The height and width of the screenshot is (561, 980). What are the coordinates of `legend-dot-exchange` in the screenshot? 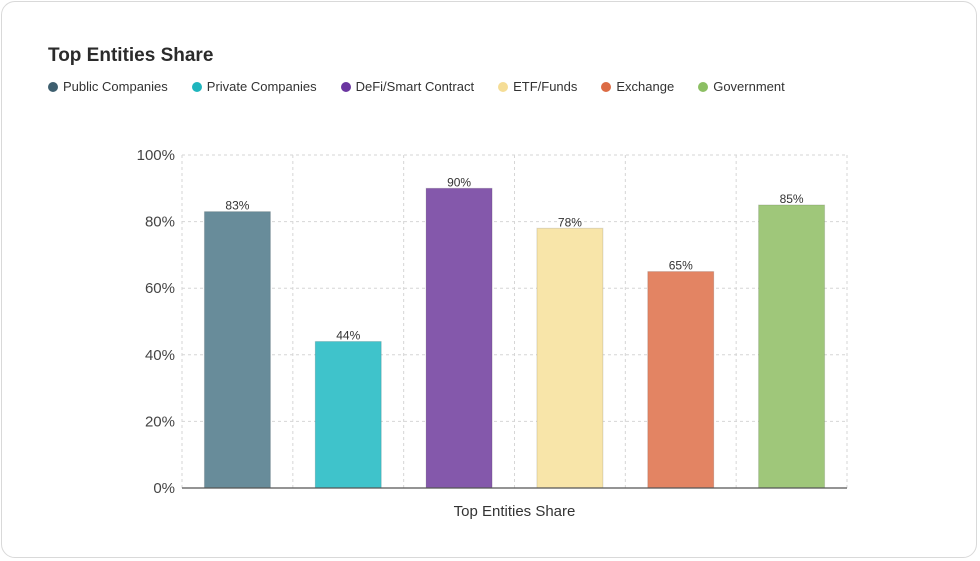 It's located at (606, 87).